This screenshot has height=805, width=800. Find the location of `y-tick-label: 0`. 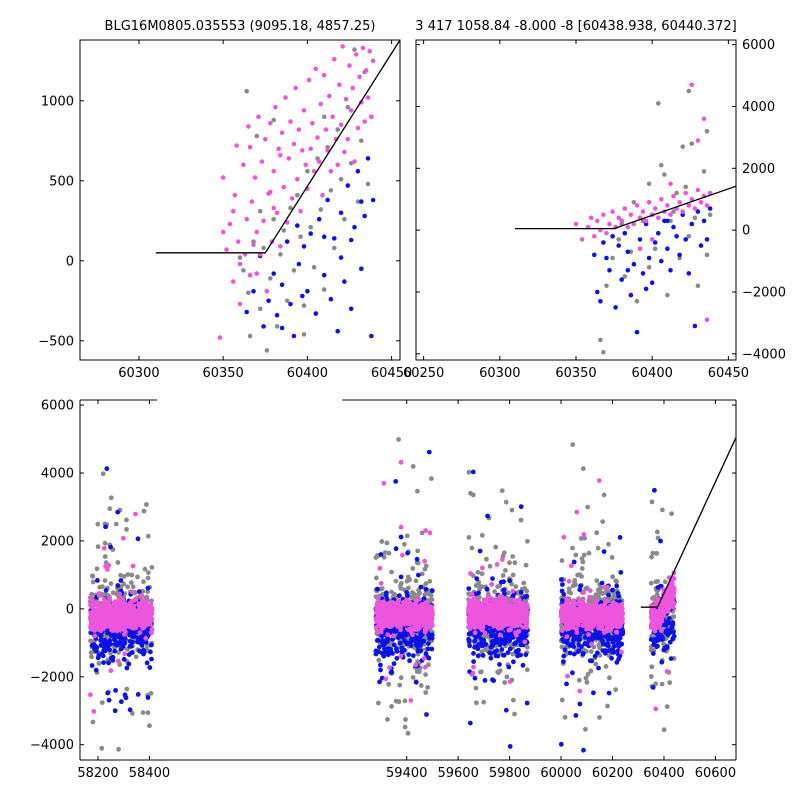

y-tick-label: 0 is located at coordinates (70, 261).